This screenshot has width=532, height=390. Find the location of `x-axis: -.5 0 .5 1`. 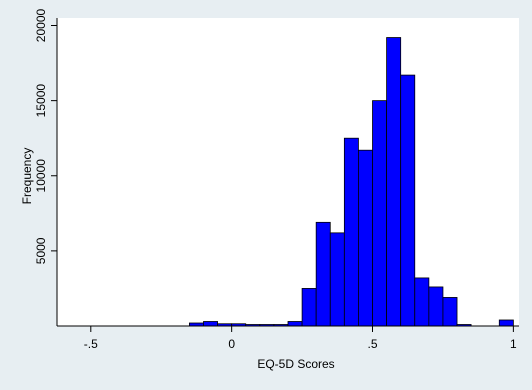

x-axis: -.5 0 .5 1 is located at coordinates (288, 338).